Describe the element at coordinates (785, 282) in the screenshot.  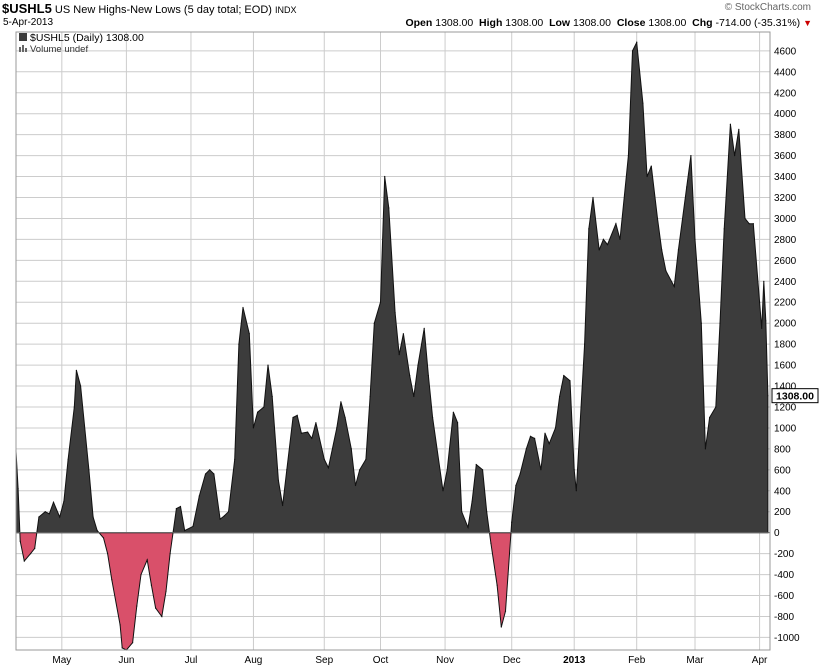
I see `y-tick-label: 2400` at that location.